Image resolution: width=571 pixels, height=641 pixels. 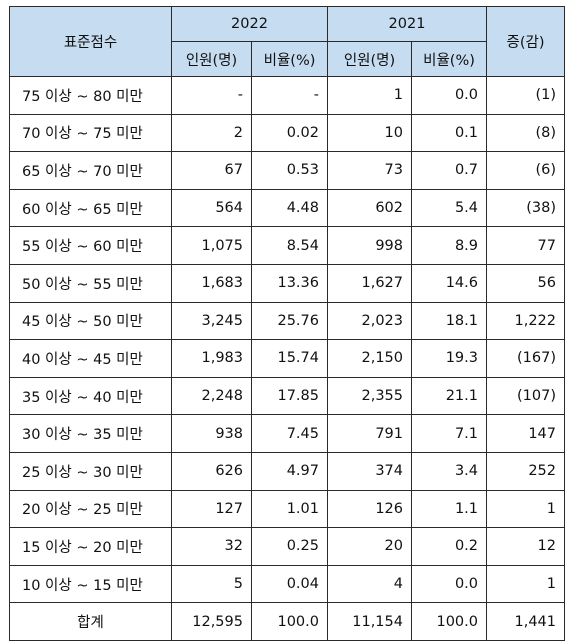 What do you see at coordinates (287, 170) in the screenshot?
I see `table-row: 65 이상 ~ 70 미만 67 0.53 73 0.7 (6)` at bounding box center [287, 170].